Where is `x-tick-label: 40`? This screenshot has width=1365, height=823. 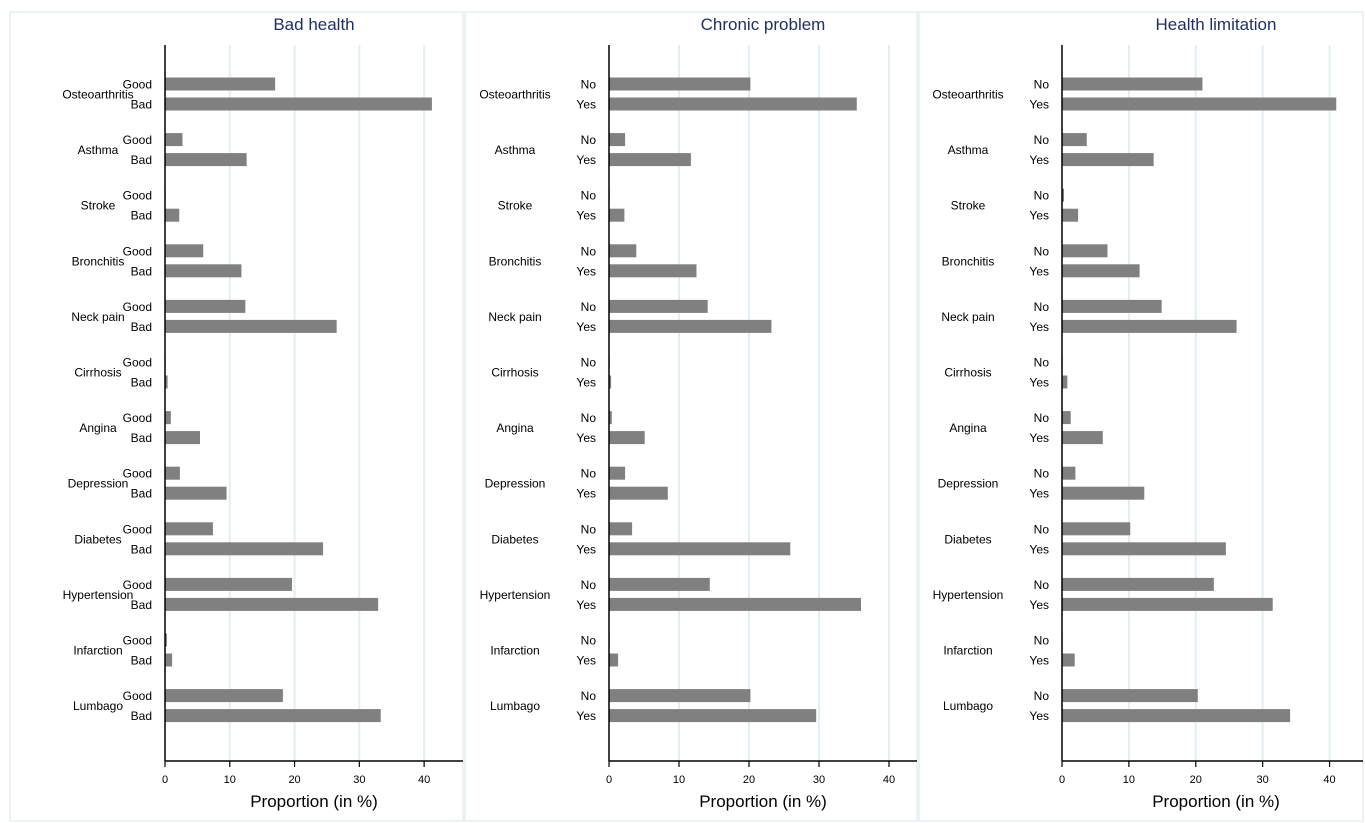 x-tick-label: 40 is located at coordinates (889, 780).